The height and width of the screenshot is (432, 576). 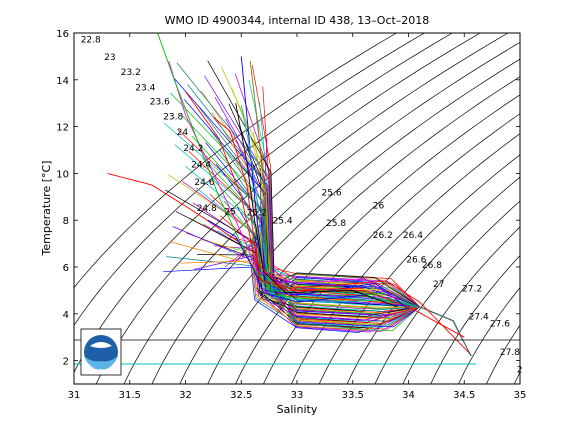 What do you see at coordinates (185, 395) in the screenshot?
I see `x-tick-label: 32` at bounding box center [185, 395].